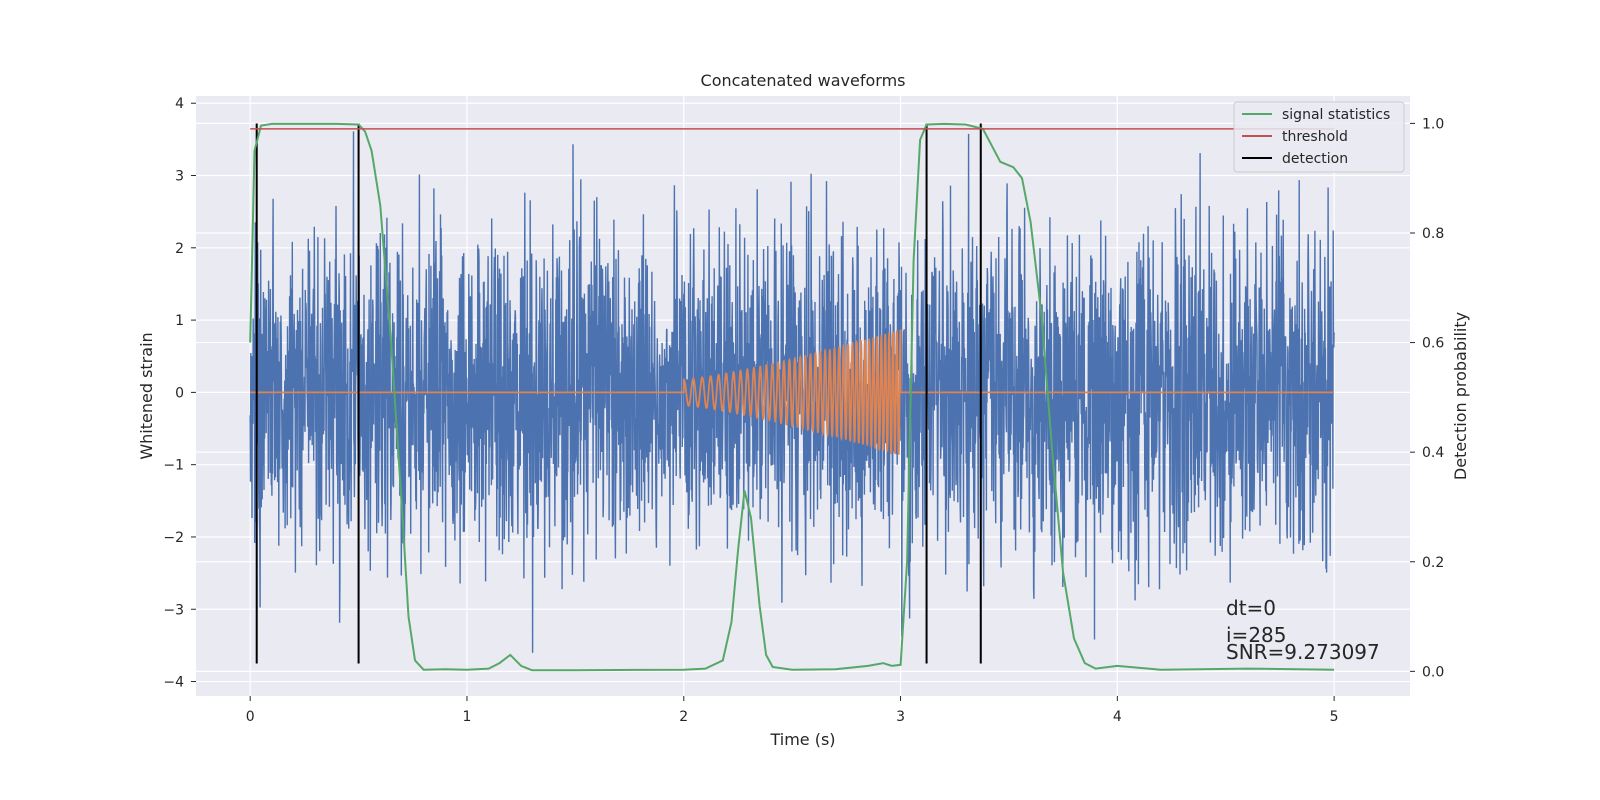 The width and height of the screenshot is (1600, 800). What do you see at coordinates (179, 321) in the screenshot?
I see `y-tick-label: 1` at bounding box center [179, 321].